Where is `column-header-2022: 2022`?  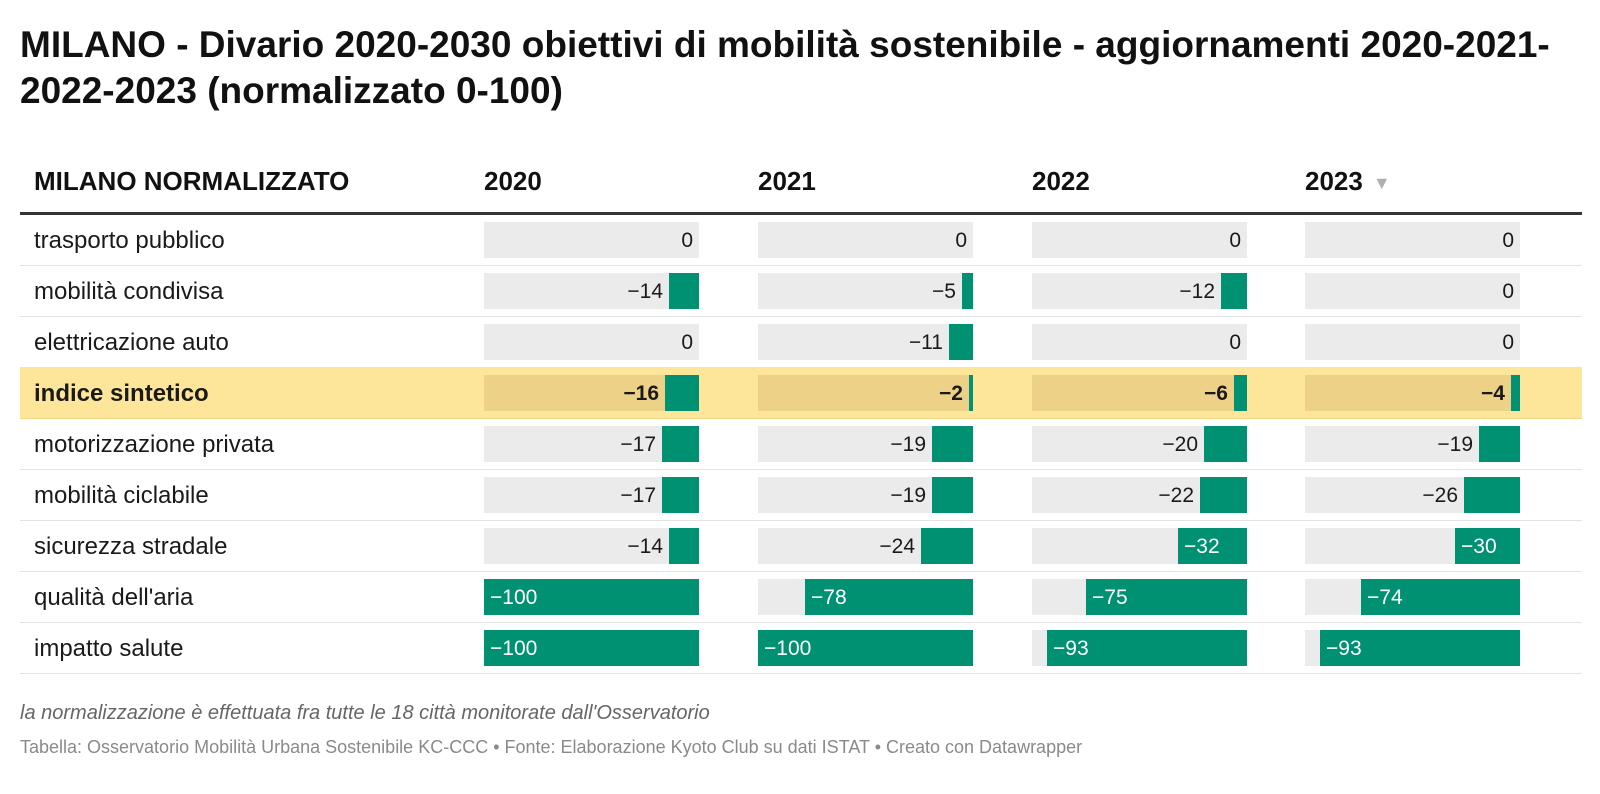 column-header-2022: 2022 is located at coordinates (1061, 181).